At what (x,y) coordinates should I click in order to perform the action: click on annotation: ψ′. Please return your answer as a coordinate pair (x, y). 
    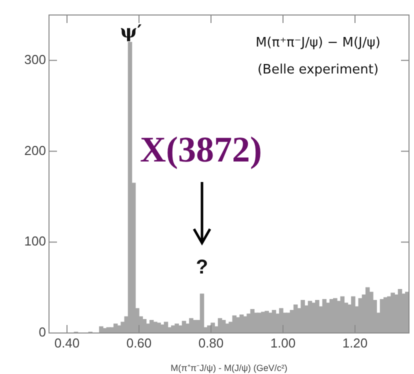
    Looking at the image, I should click on (131, 32).